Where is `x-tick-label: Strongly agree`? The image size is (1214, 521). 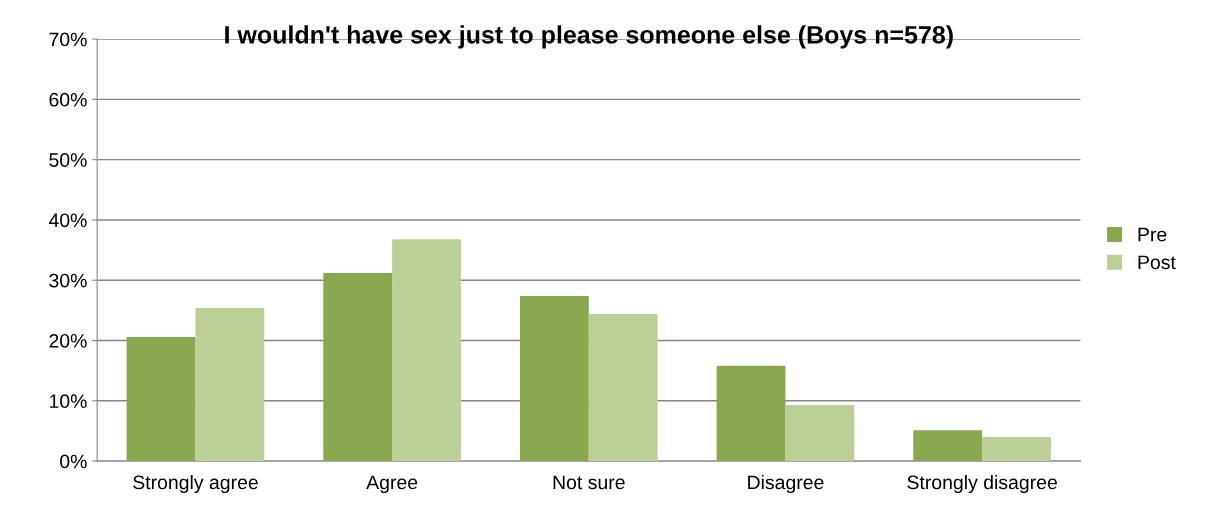 x-tick-label: Strongly agree is located at coordinates (195, 484).